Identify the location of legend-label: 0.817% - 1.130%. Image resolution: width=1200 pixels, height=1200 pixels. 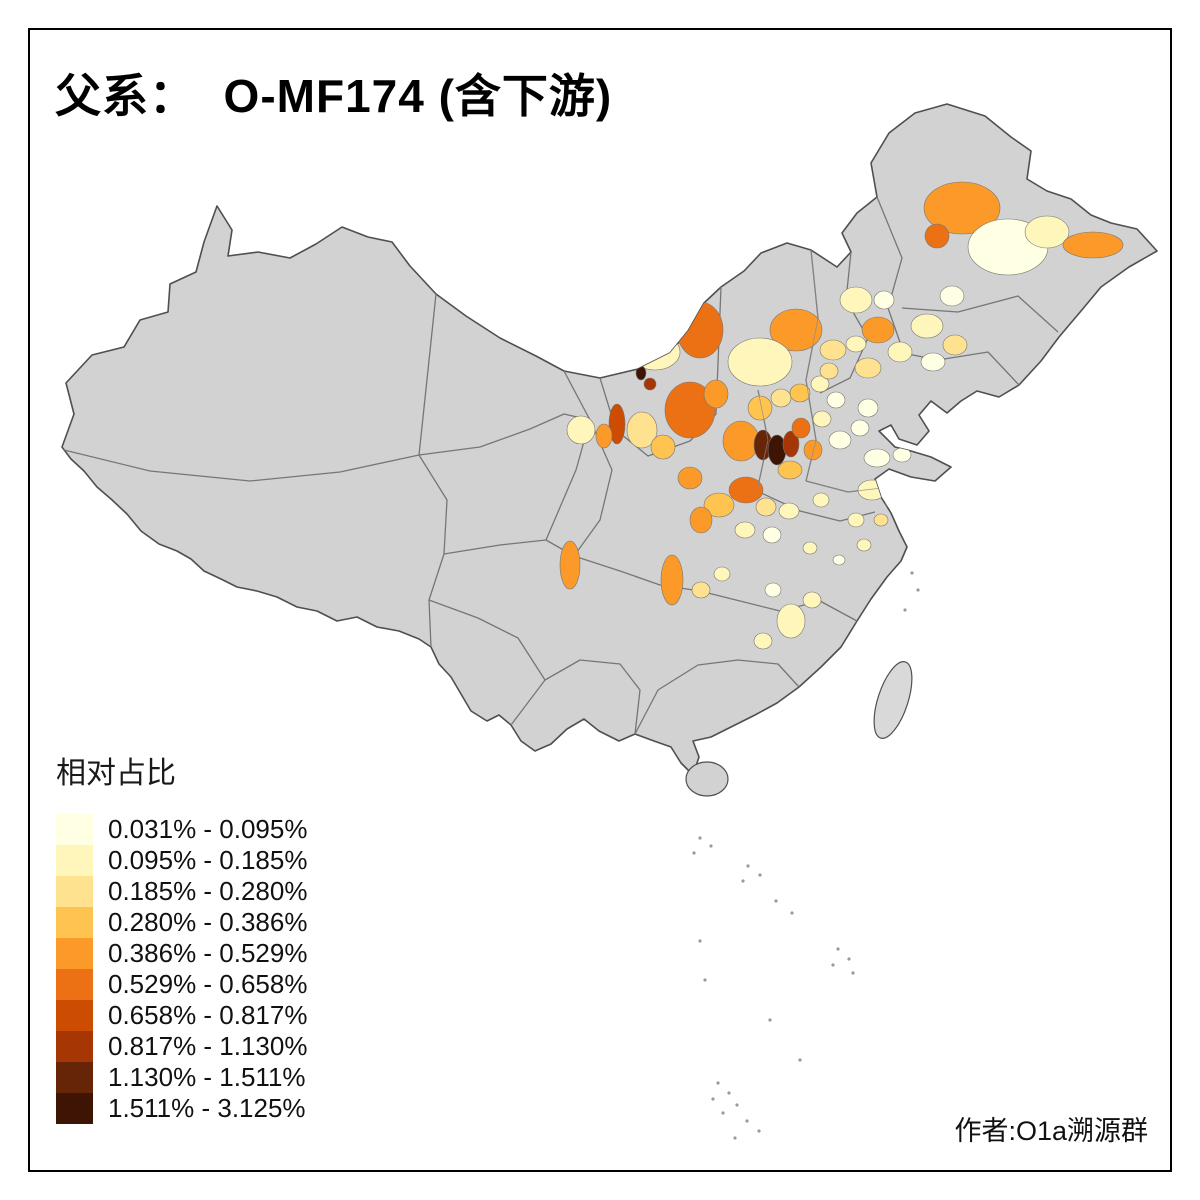
(208, 1046).